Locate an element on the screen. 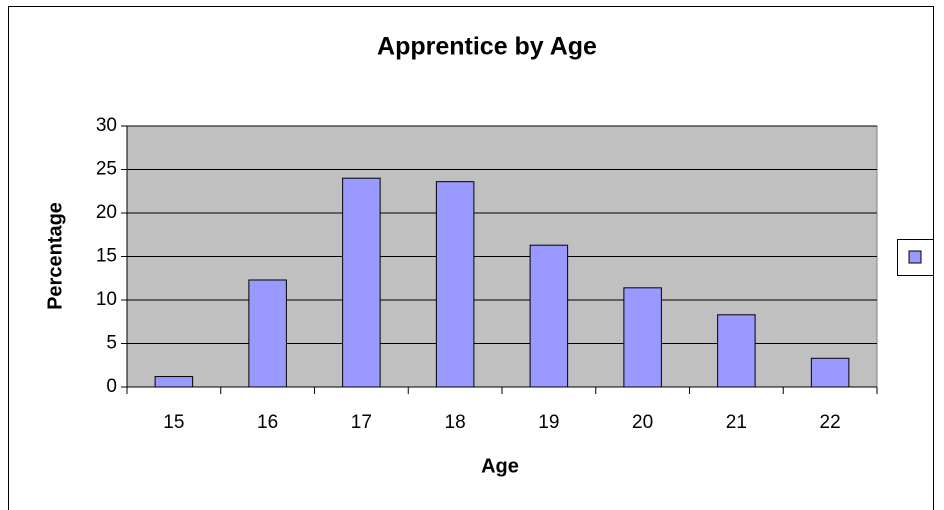 This screenshot has width=944, height=510. y-tick-label: 15 is located at coordinates (106, 256).